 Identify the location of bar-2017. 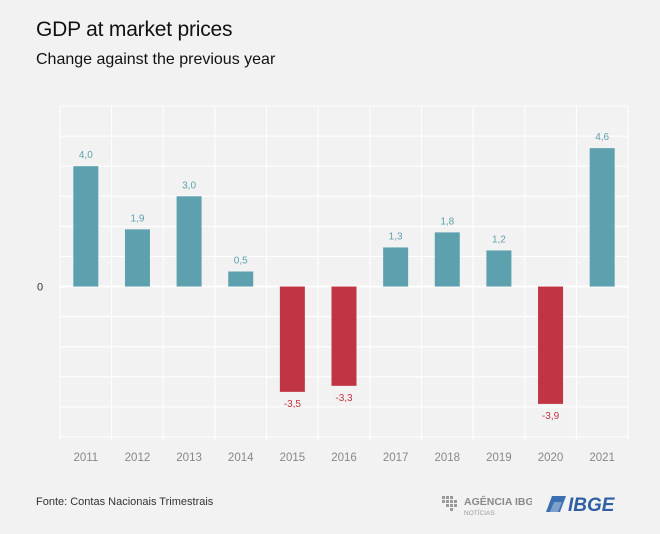
(396, 267).